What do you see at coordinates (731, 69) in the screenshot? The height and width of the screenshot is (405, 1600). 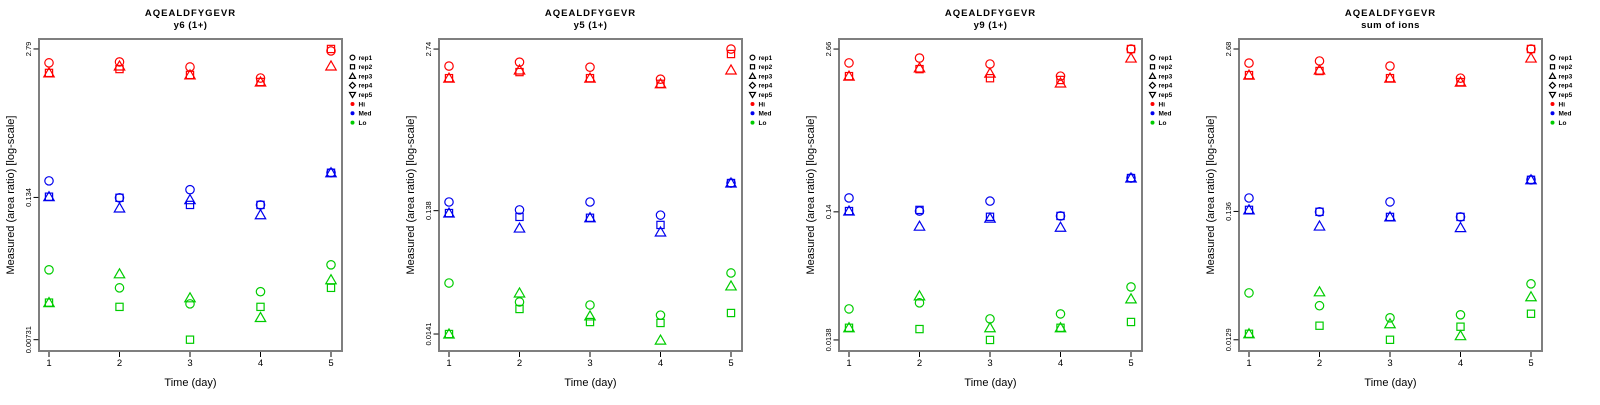 I see `point-Hi-triangle-up-day5` at bounding box center [731, 69].